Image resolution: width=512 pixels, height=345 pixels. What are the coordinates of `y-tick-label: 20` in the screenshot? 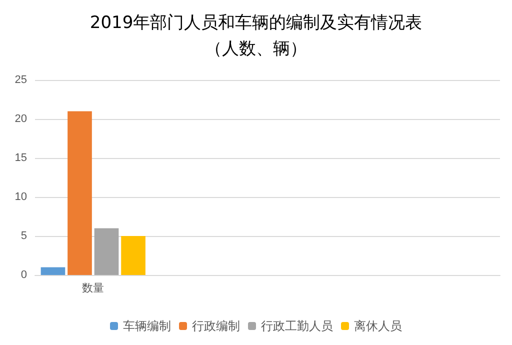 It's located at (20, 119).